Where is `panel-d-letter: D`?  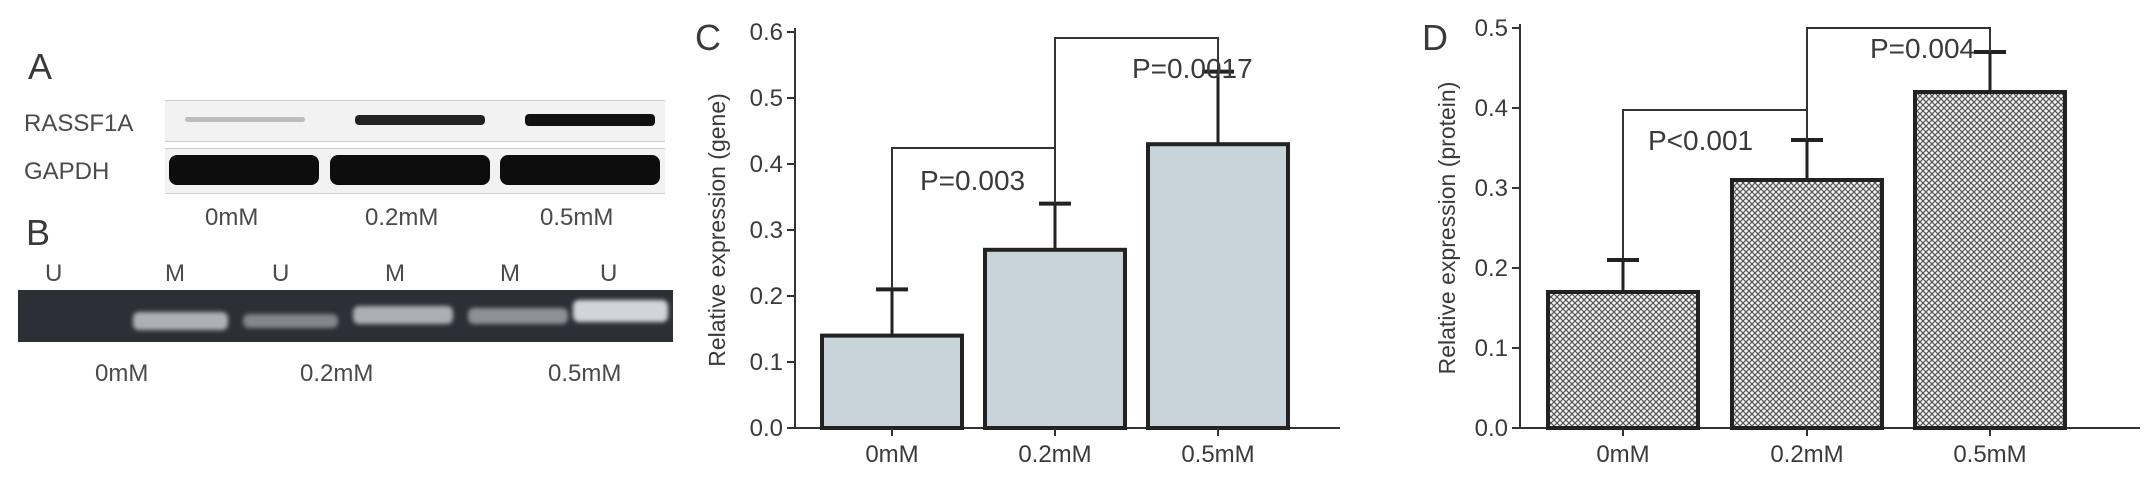
panel-d-letter: D is located at coordinates (1435, 37).